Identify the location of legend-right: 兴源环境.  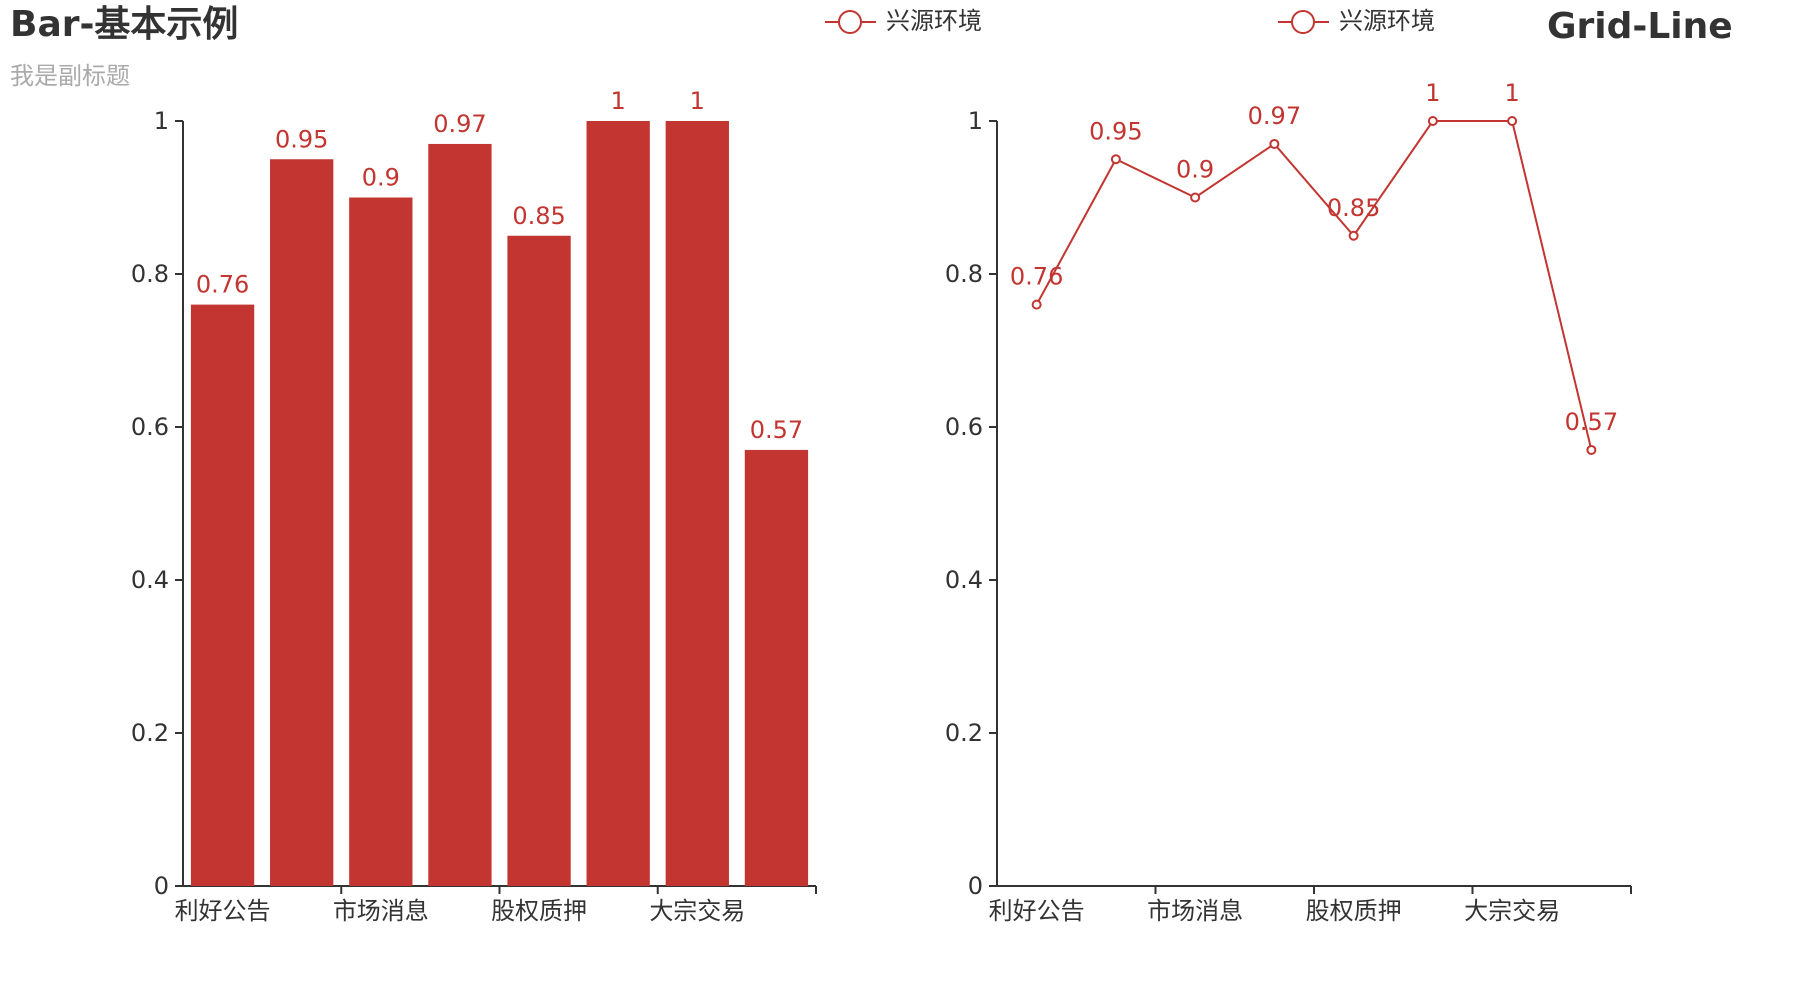
(1356, 21).